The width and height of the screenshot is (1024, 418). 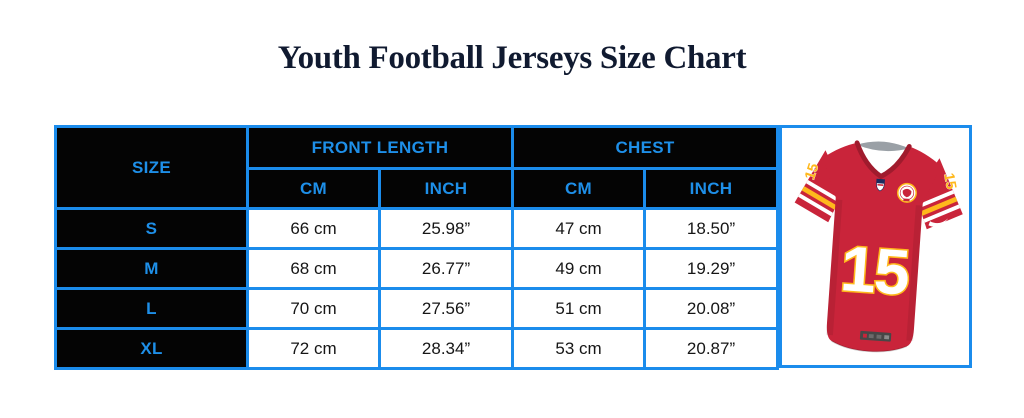 What do you see at coordinates (579, 348) in the screenshot?
I see `cell-chest-cm: 53 cm` at bounding box center [579, 348].